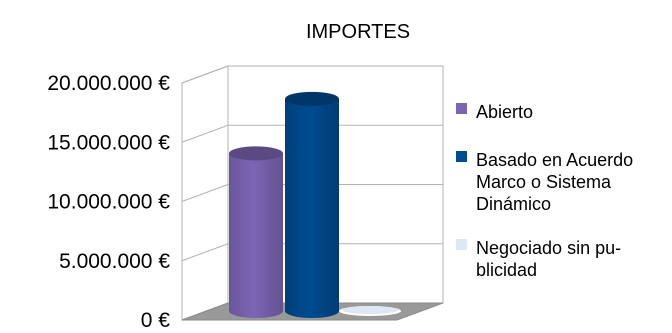 The image size is (672, 333). I want to click on legend-label: blicidad, so click(506, 270).